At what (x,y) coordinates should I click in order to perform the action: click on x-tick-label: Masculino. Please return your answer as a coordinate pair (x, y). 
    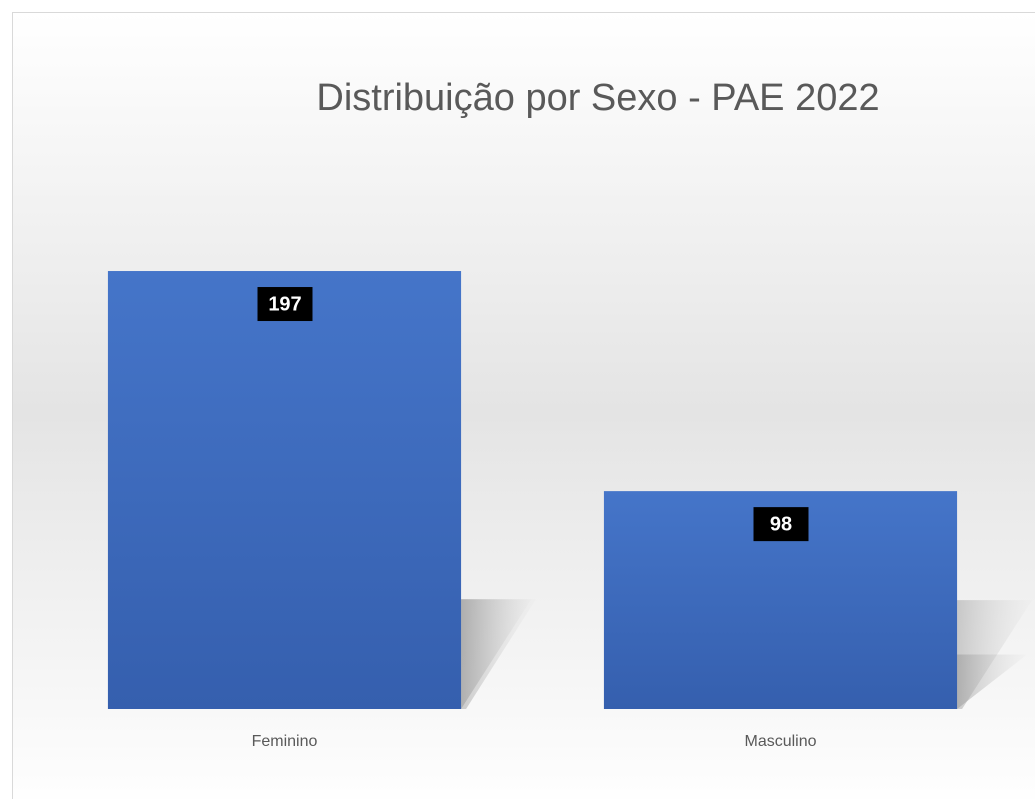
    Looking at the image, I should click on (780, 741).